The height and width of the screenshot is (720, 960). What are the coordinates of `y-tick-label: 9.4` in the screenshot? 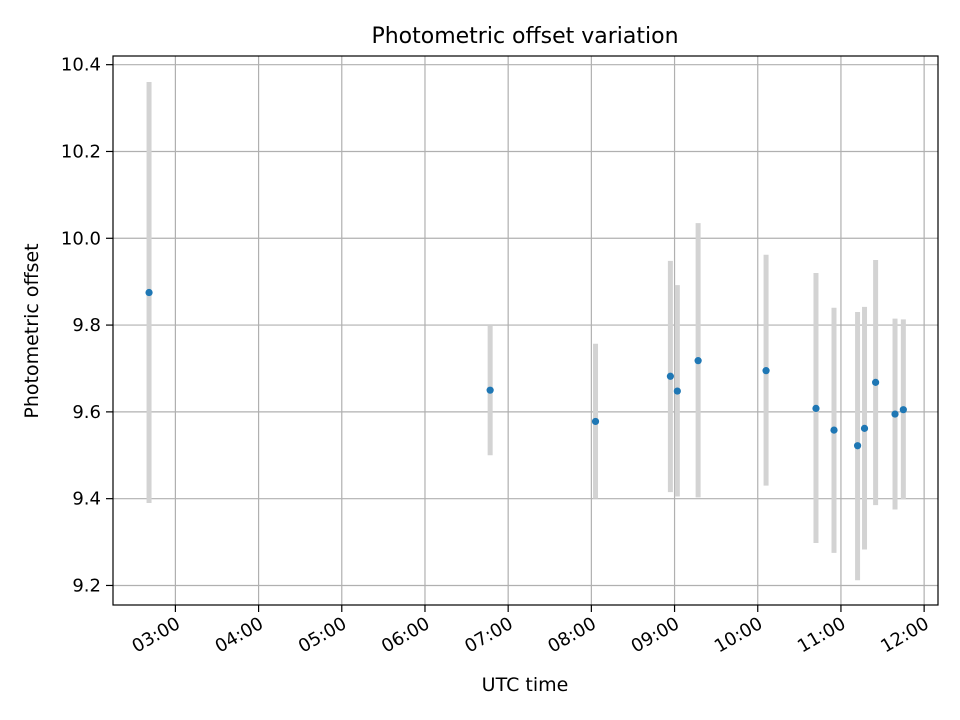 It's located at (86, 499).